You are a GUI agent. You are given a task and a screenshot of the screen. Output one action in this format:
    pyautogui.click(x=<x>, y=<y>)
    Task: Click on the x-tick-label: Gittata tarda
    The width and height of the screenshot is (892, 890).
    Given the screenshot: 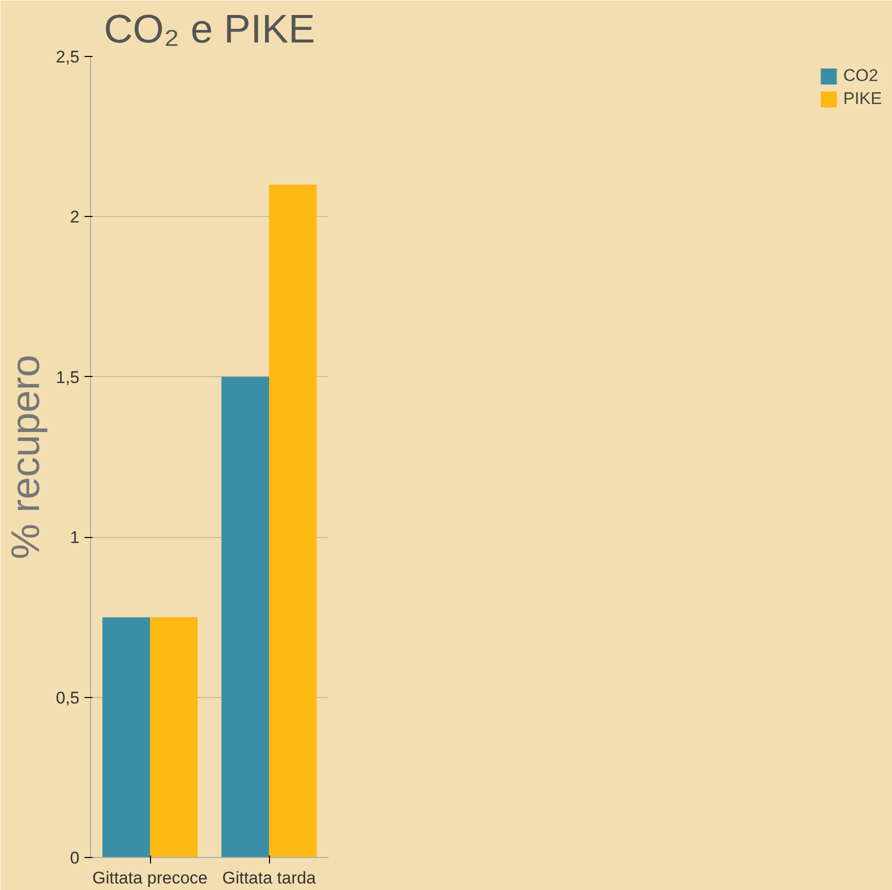 What is the action you would take?
    pyautogui.click(x=269, y=878)
    